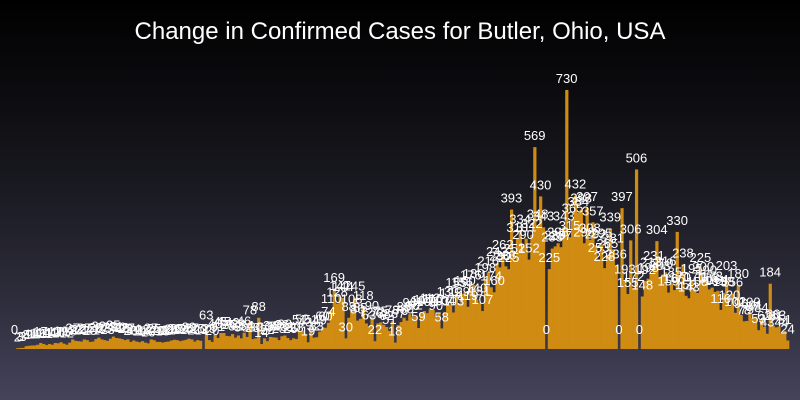 The image size is (800, 400). What do you see at coordinates (596, 233) in the screenshot?
I see `bar-value-label: 292` at bounding box center [596, 233].